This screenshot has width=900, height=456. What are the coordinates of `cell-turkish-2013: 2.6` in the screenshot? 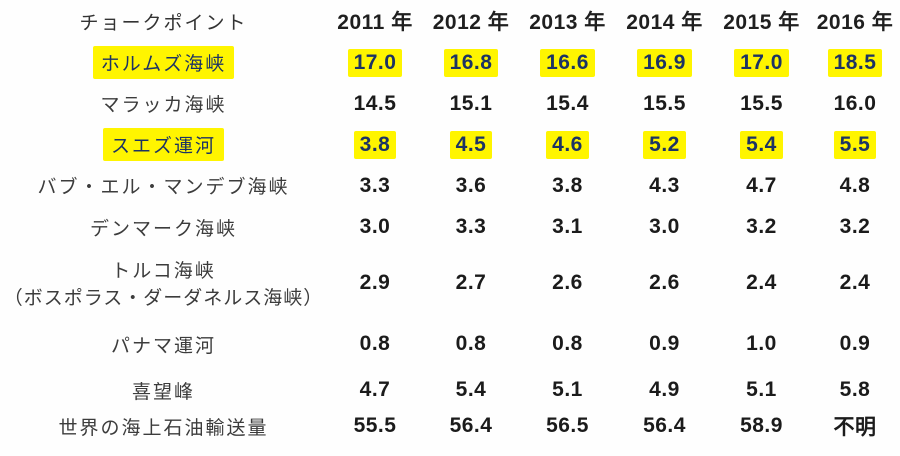 It's located at (567, 282).